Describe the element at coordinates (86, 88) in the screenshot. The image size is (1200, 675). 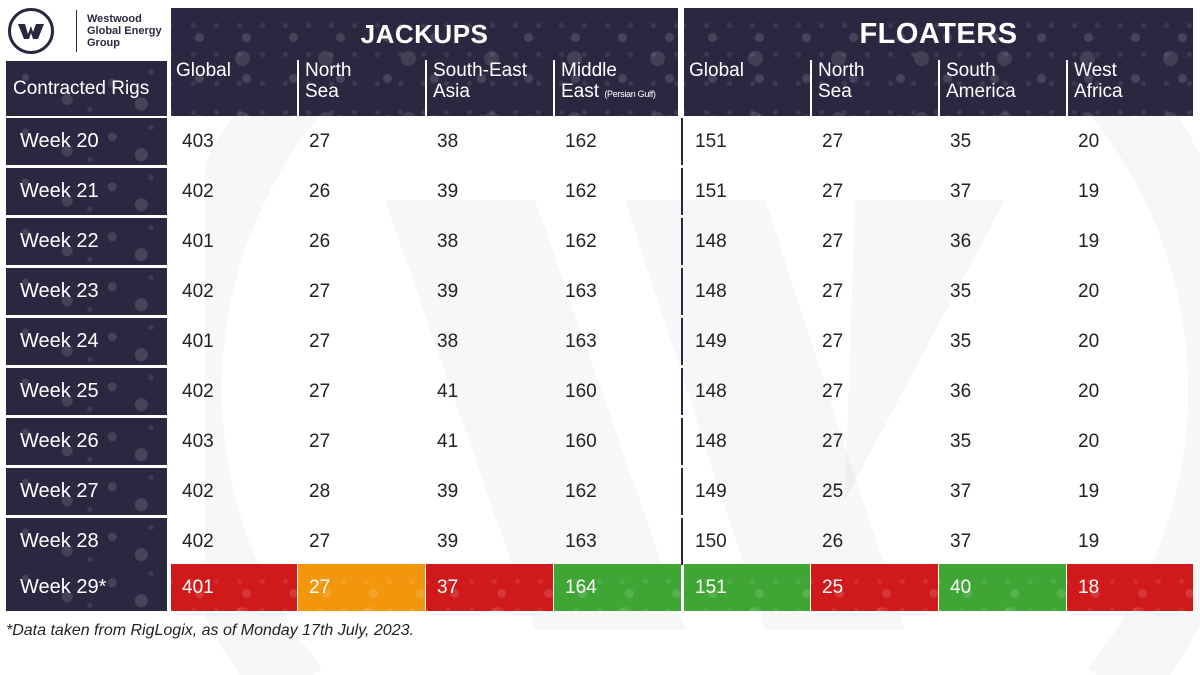
I see `row-label-header: Contracted Rigs` at that location.